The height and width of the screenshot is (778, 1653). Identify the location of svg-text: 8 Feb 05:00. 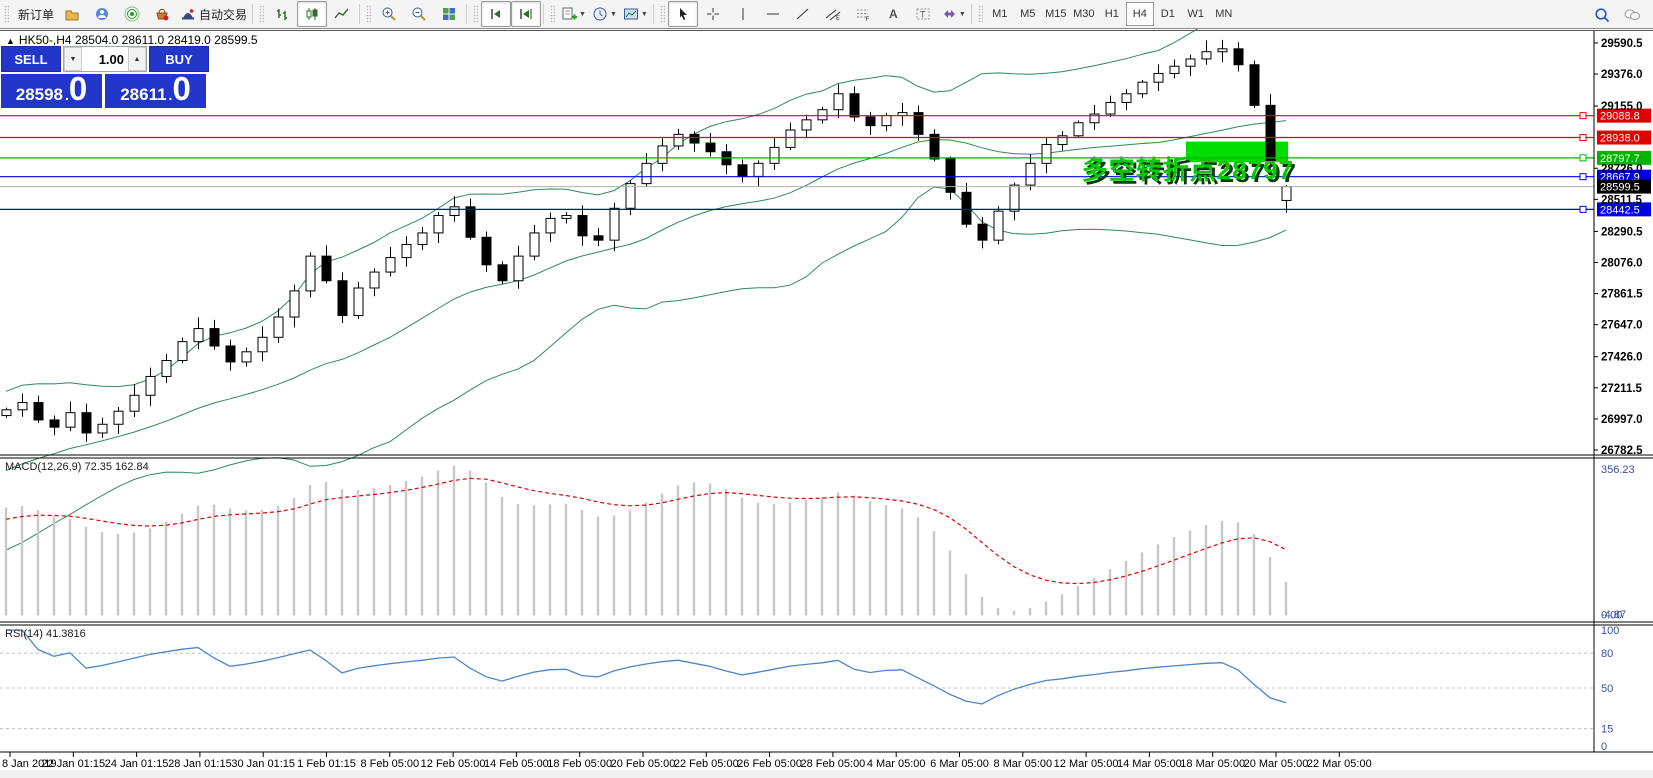
(389, 764).